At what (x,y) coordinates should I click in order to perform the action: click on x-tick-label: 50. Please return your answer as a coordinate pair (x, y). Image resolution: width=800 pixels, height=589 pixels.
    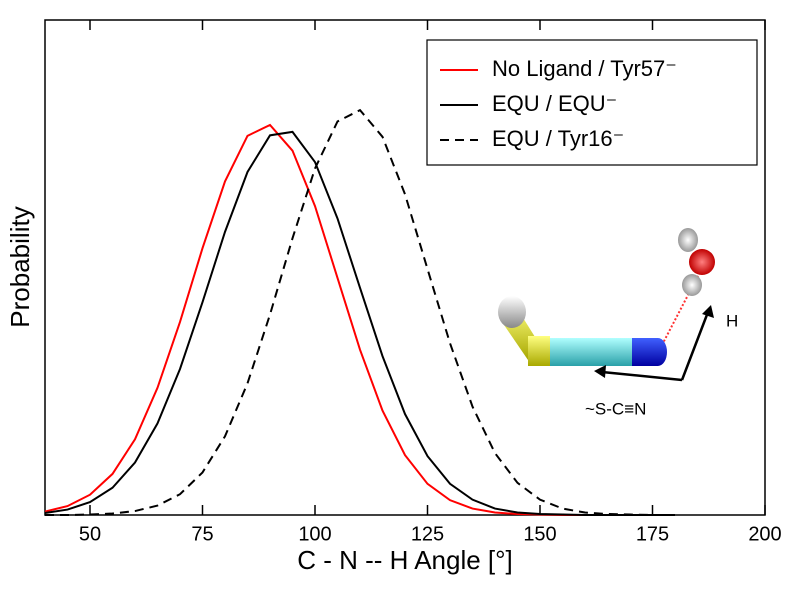
    Looking at the image, I should click on (90, 534).